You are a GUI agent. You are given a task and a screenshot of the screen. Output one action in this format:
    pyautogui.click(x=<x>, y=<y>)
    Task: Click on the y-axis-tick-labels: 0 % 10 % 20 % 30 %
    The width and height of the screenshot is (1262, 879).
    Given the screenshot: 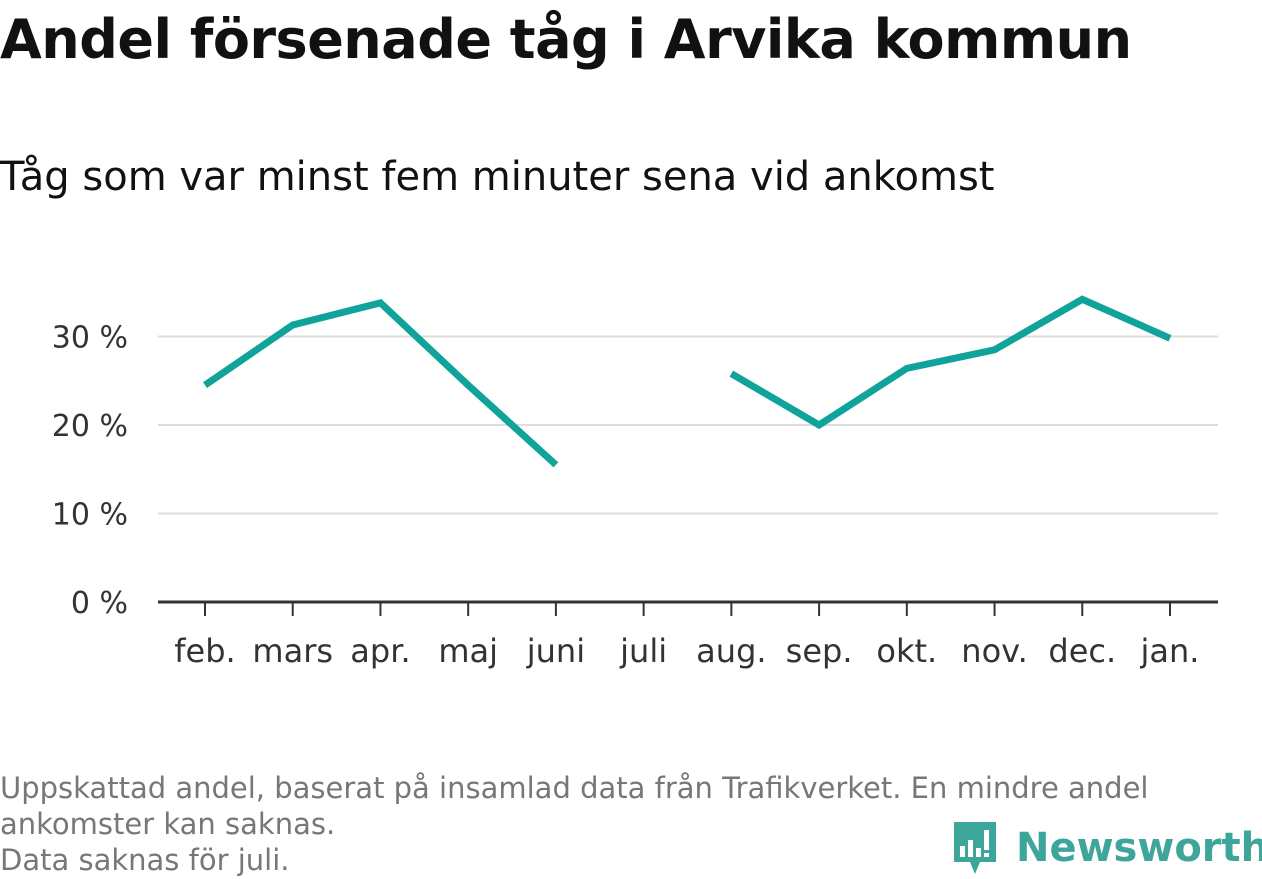 What is the action you would take?
    pyautogui.click(x=90, y=471)
    